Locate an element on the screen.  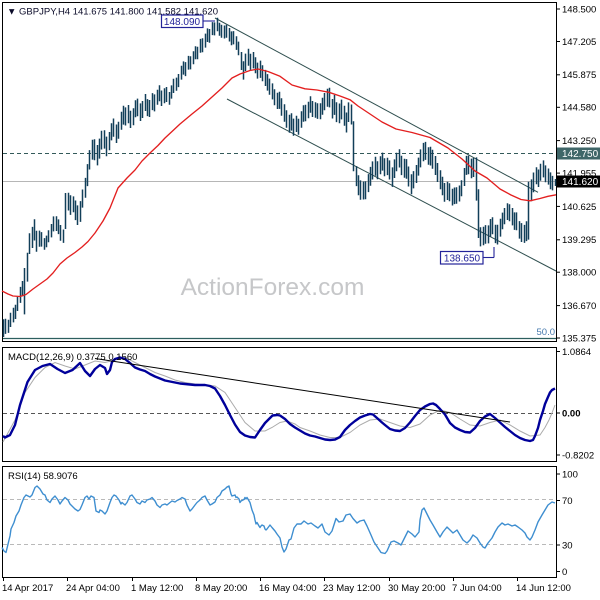
svg-text: 24 Apr 04:00 is located at coordinates (93, 588).